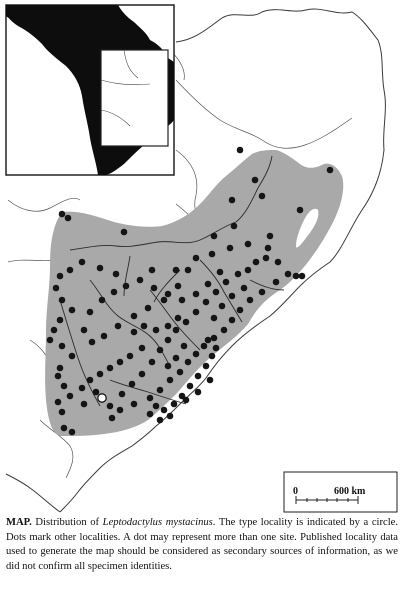  What do you see at coordinates (307, 228) in the screenshot?
I see `inland-gap` at bounding box center [307, 228].